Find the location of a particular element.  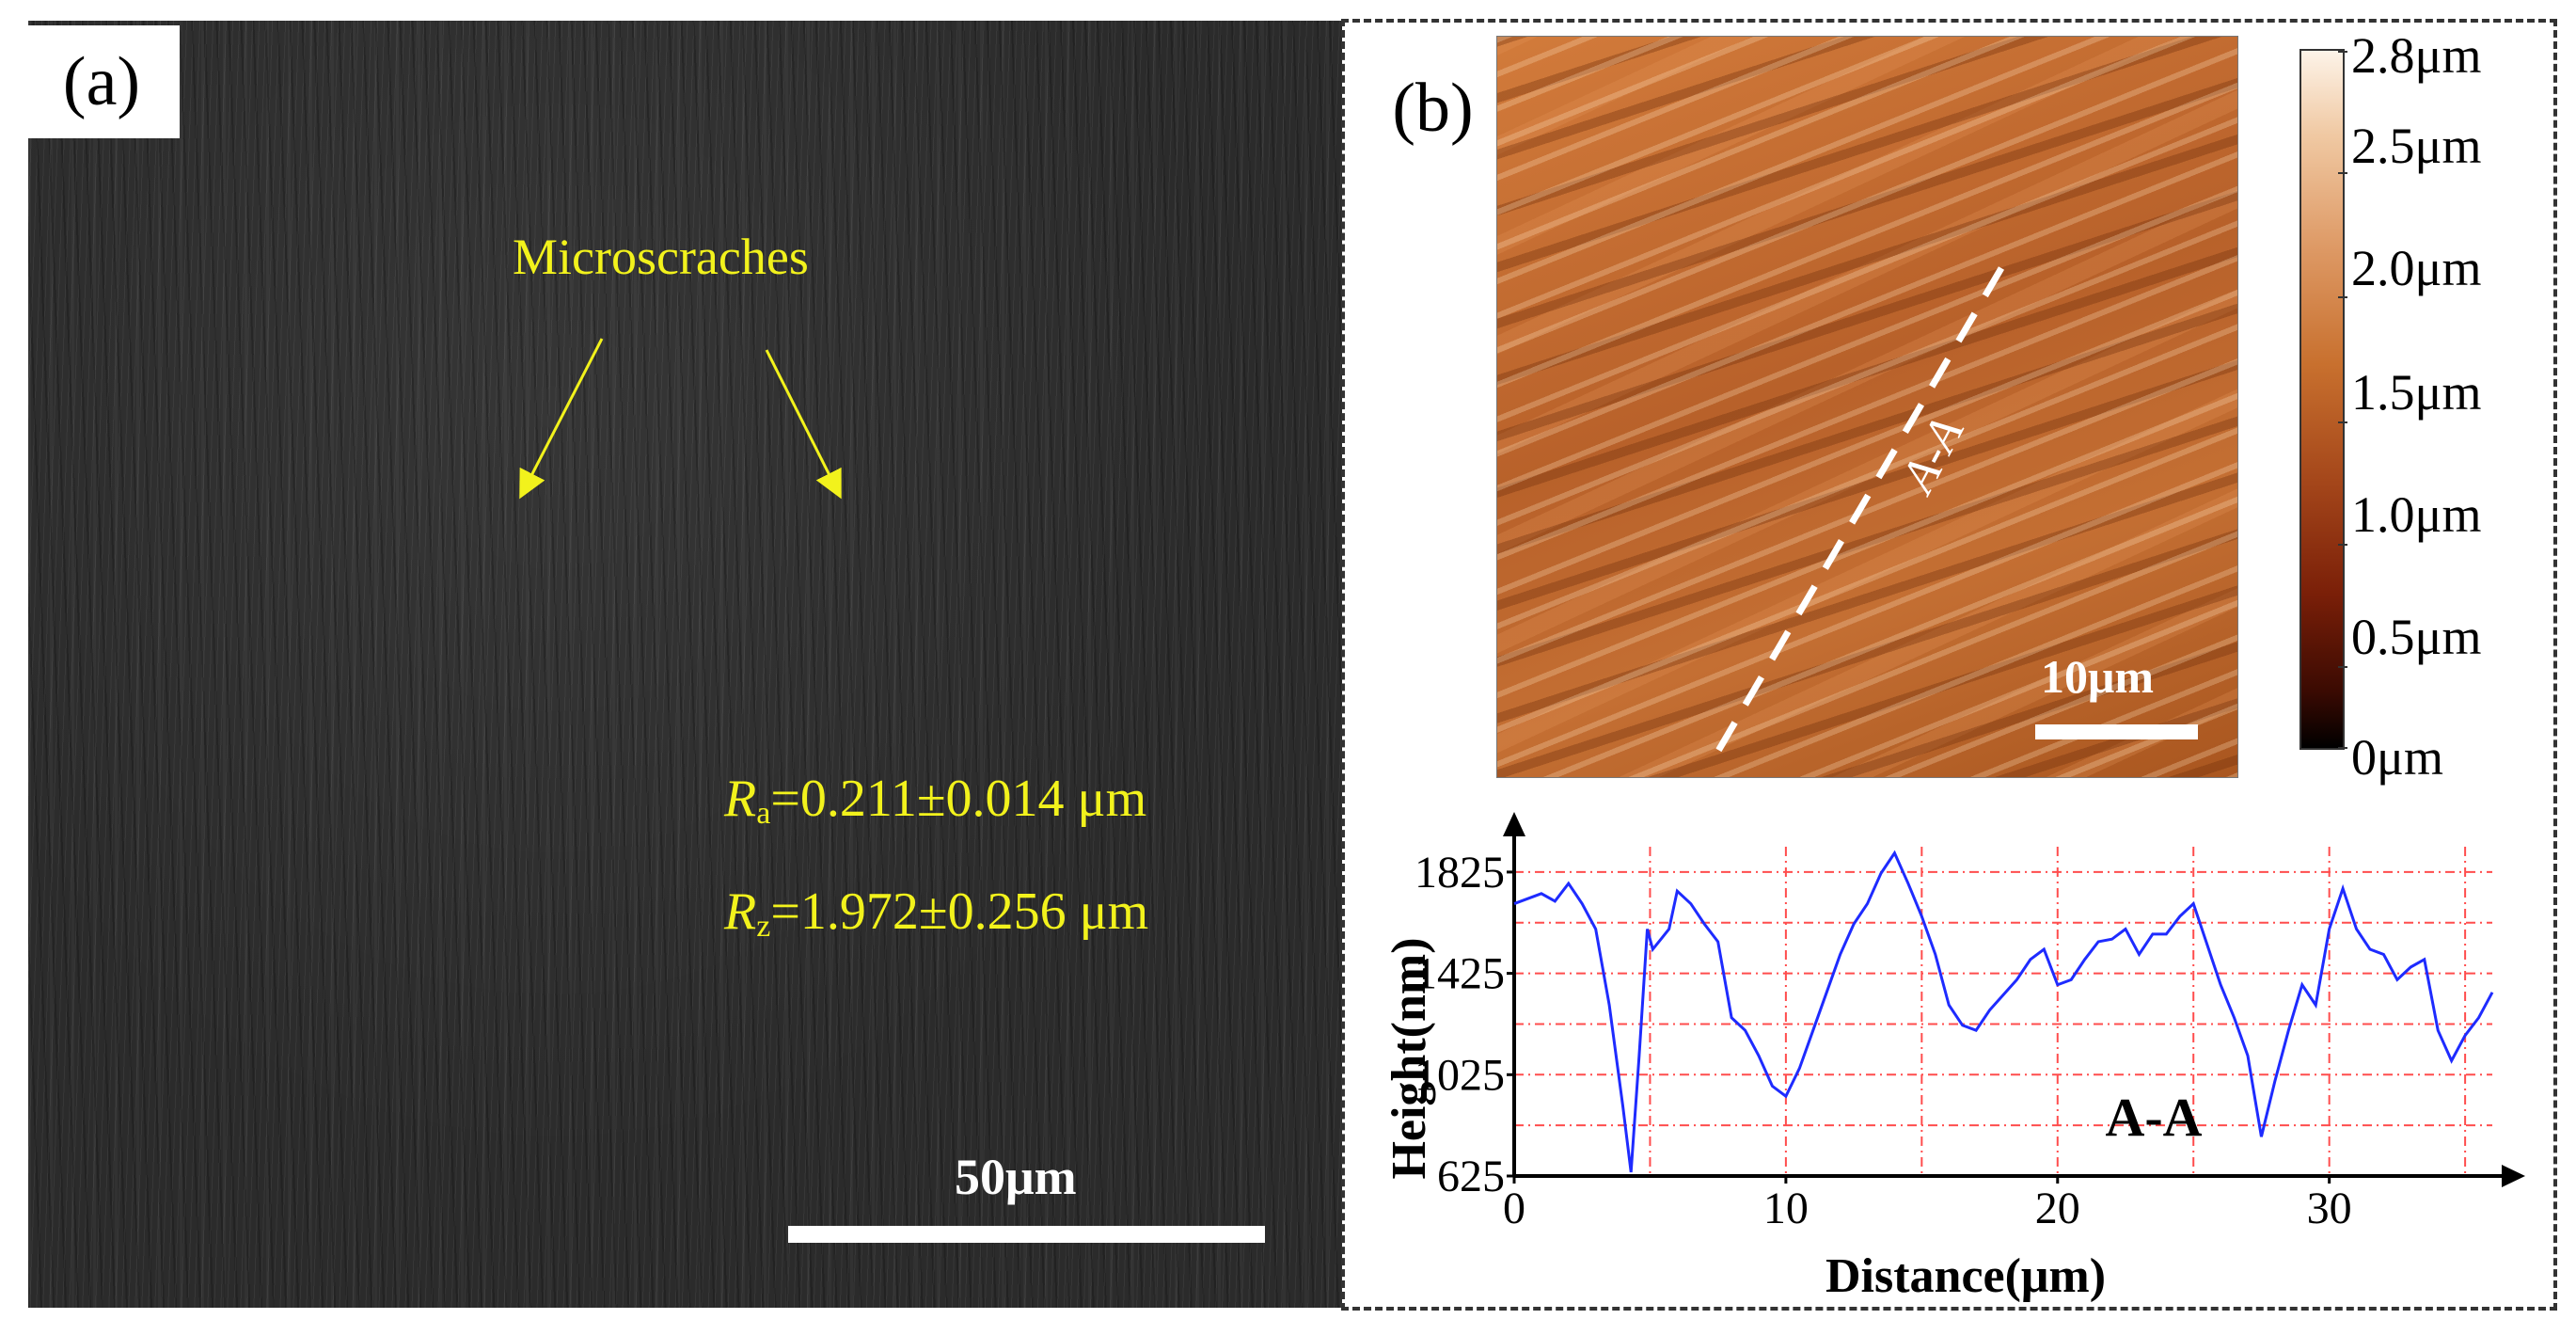

annotation-arrows is located at coordinates (680, 419).